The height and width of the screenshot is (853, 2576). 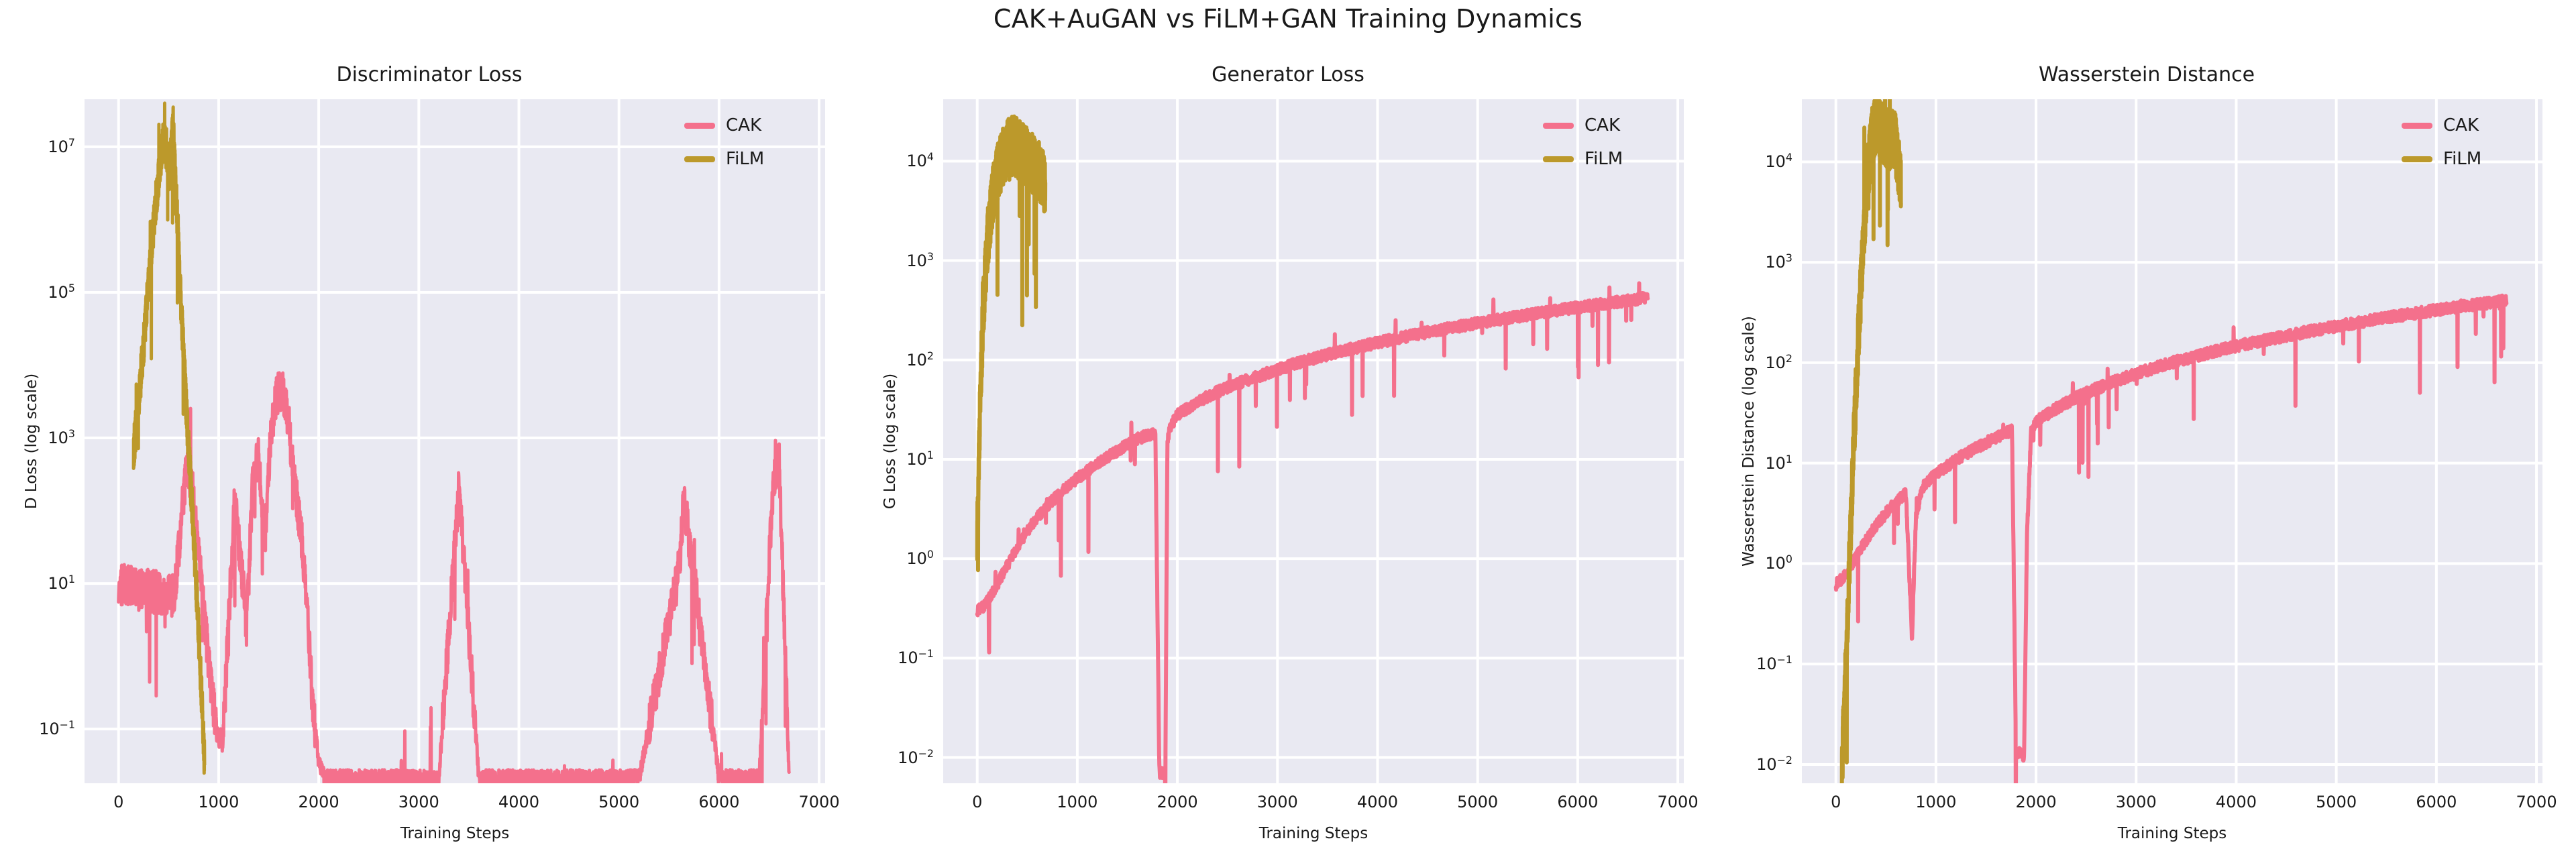 I want to click on panel-title-generator-loss: Generator Loss, so click(x=1288, y=75).